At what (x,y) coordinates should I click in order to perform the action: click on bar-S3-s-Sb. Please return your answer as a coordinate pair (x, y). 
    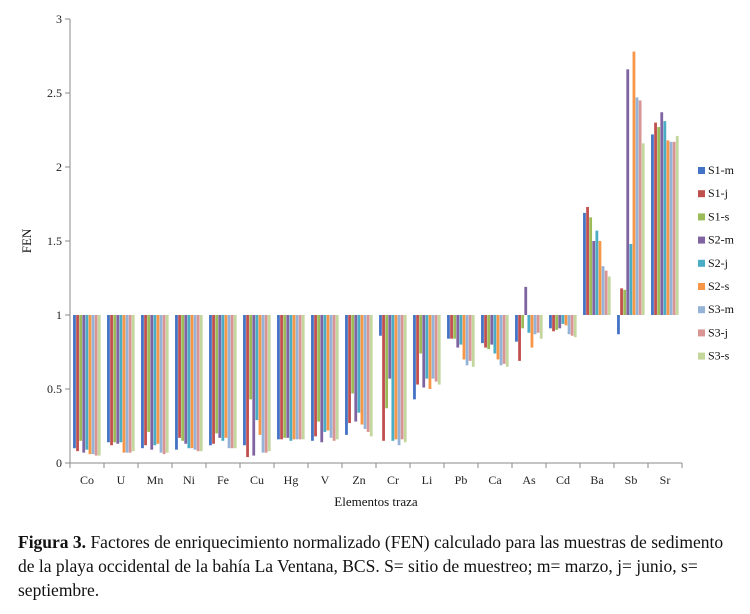
    Looking at the image, I should click on (643, 229).